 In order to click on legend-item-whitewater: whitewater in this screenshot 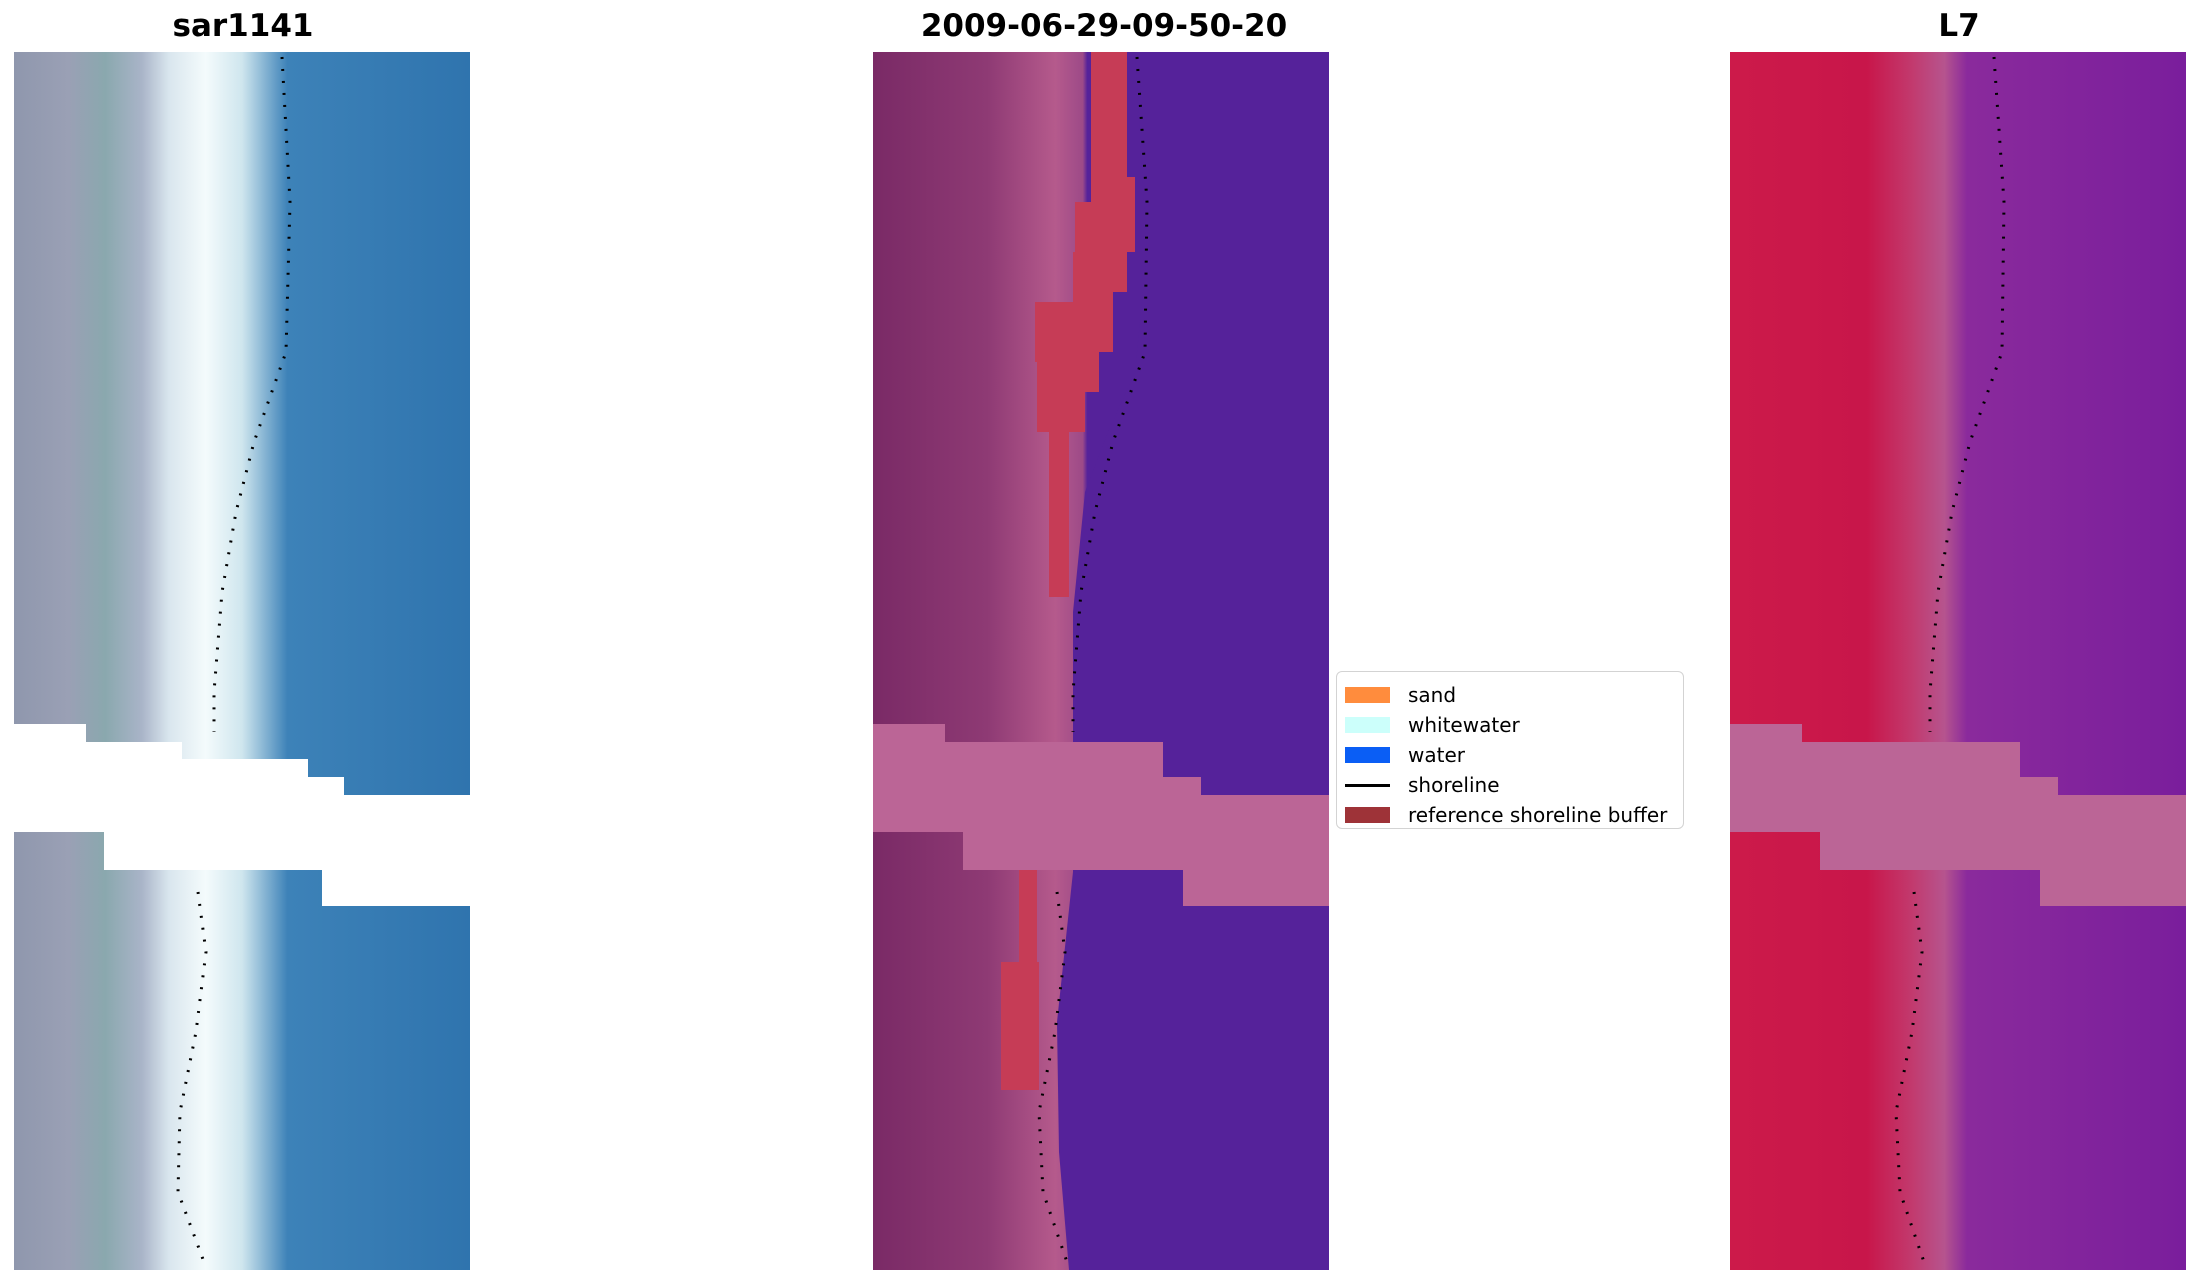, I will do `click(1432, 725)`.